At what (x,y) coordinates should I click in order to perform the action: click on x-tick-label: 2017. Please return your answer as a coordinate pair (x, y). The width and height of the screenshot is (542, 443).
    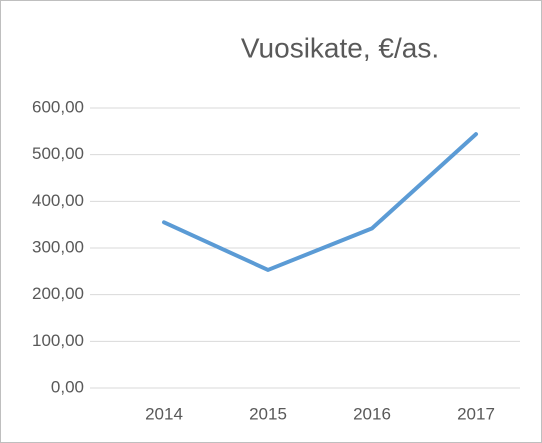
    Looking at the image, I should click on (476, 413).